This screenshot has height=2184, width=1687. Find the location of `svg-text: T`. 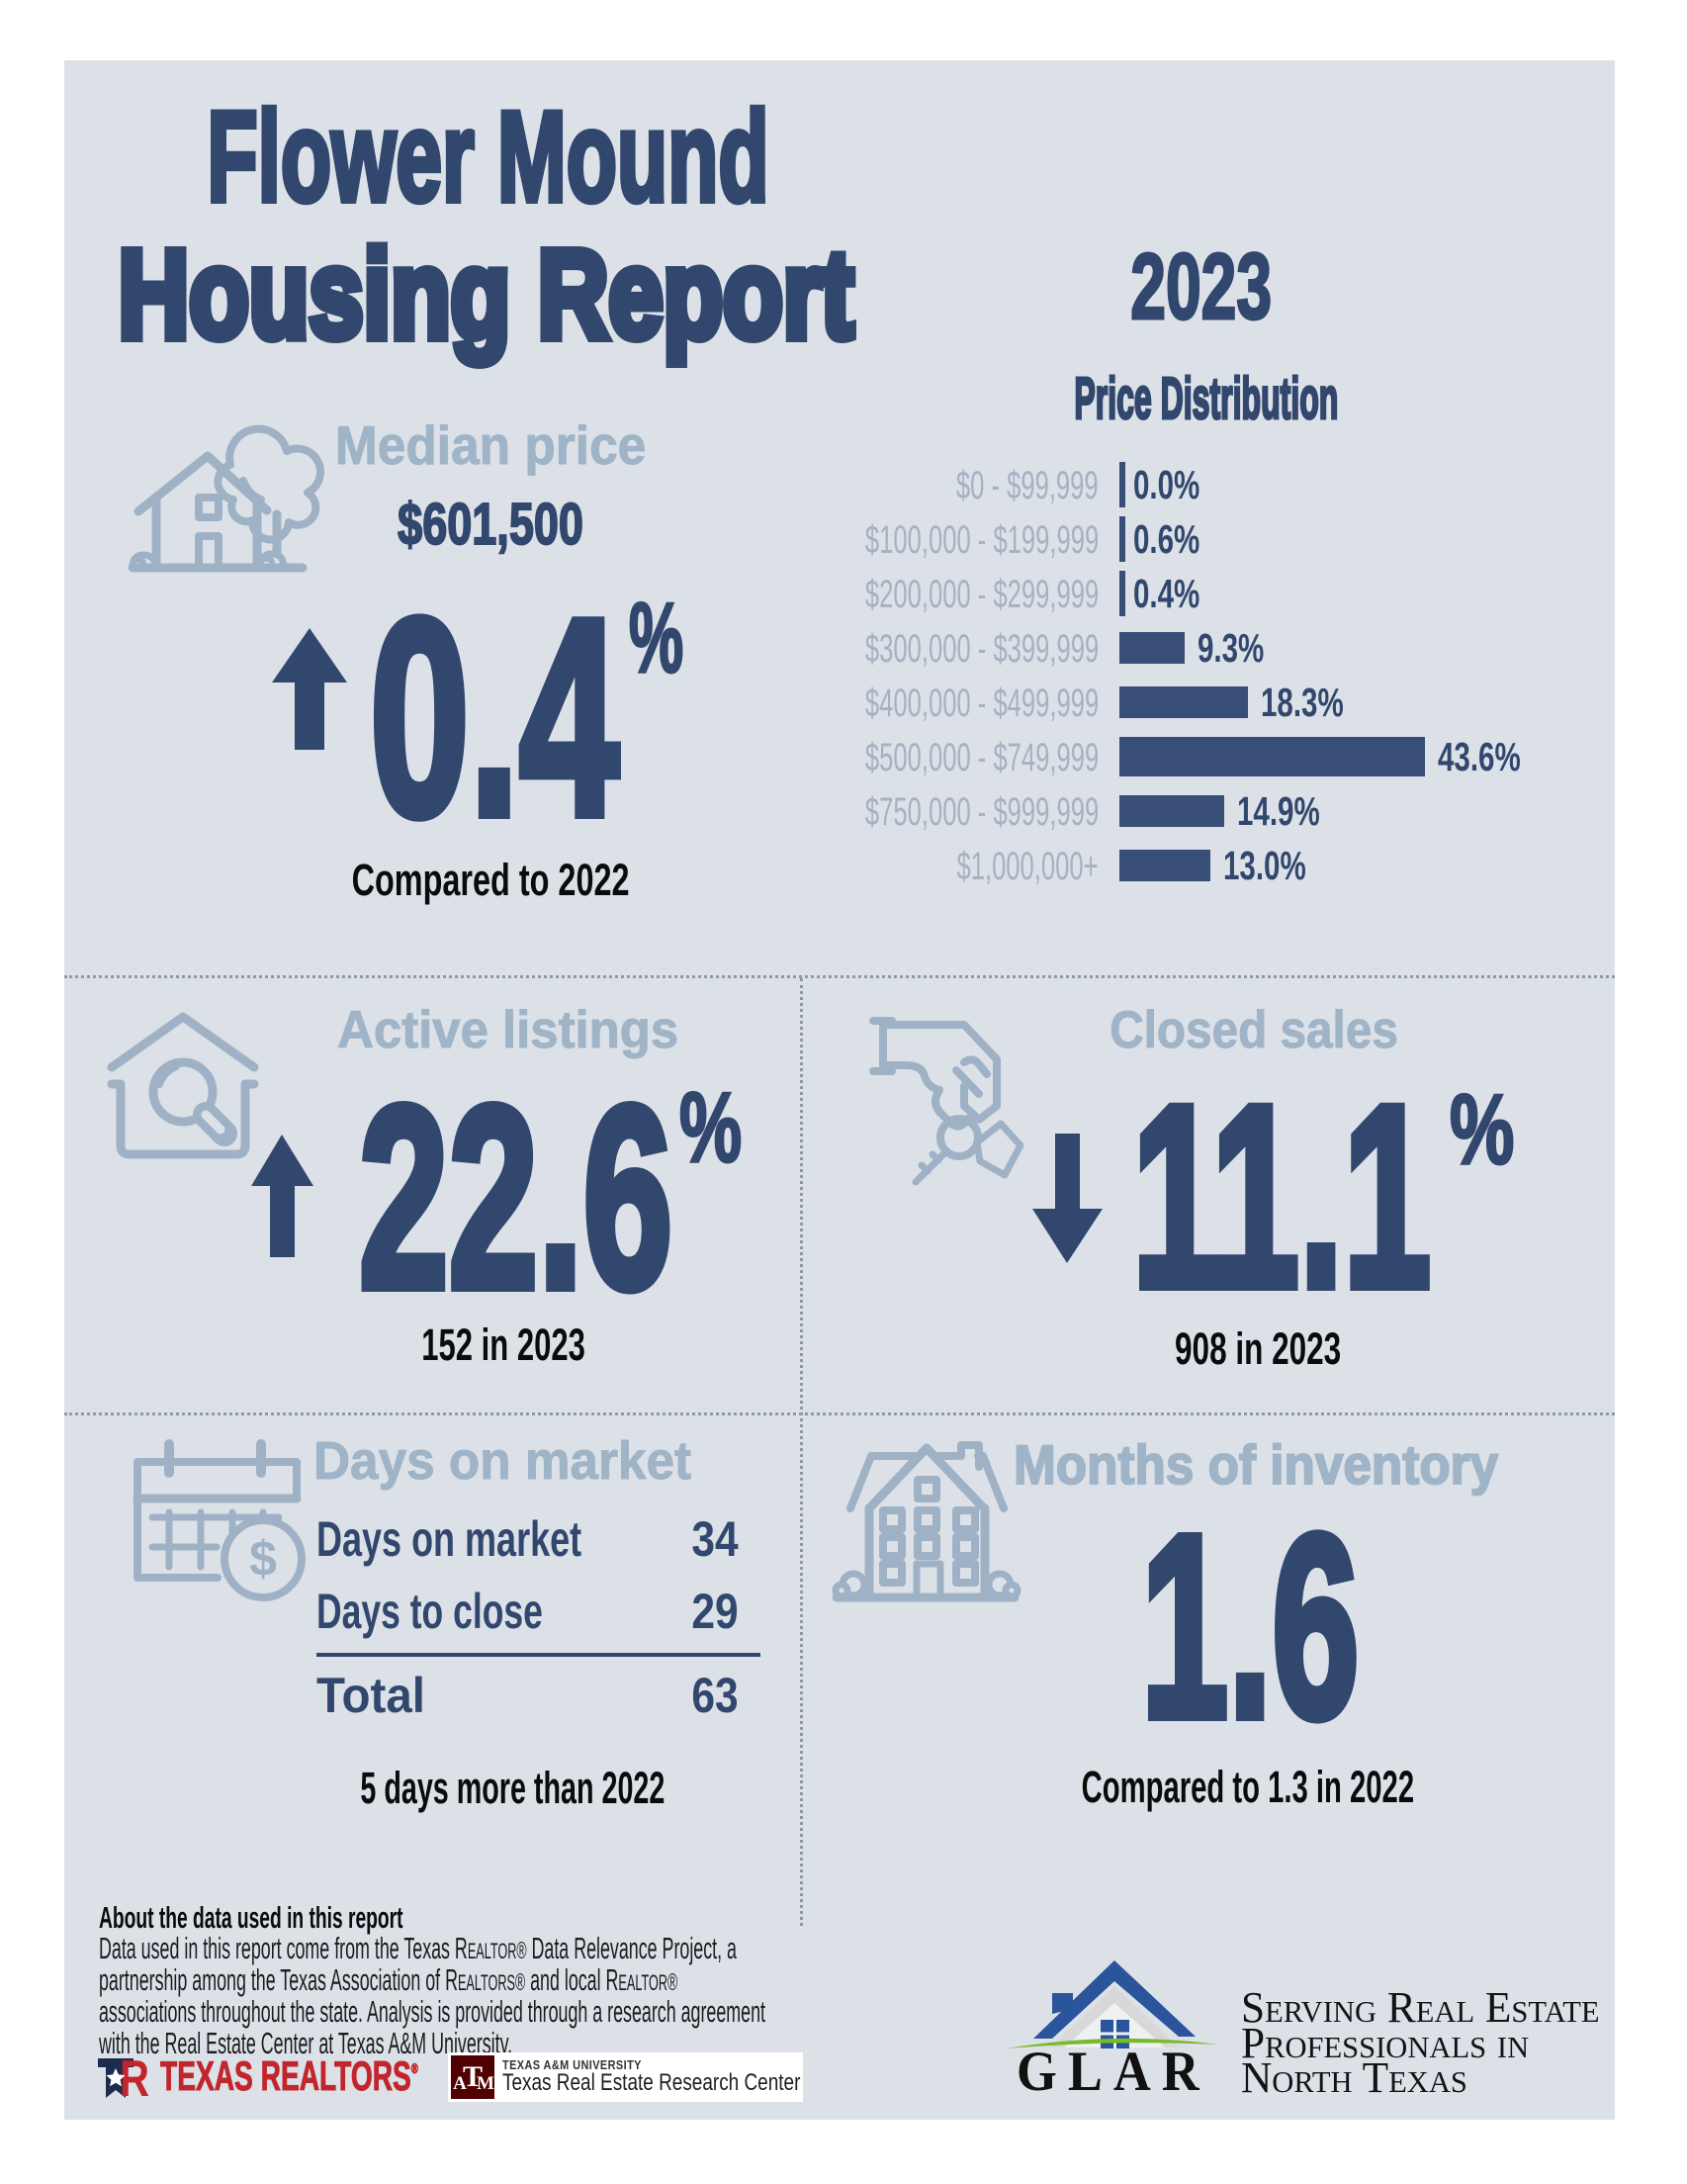

svg-text: T is located at coordinates (473, 2076).